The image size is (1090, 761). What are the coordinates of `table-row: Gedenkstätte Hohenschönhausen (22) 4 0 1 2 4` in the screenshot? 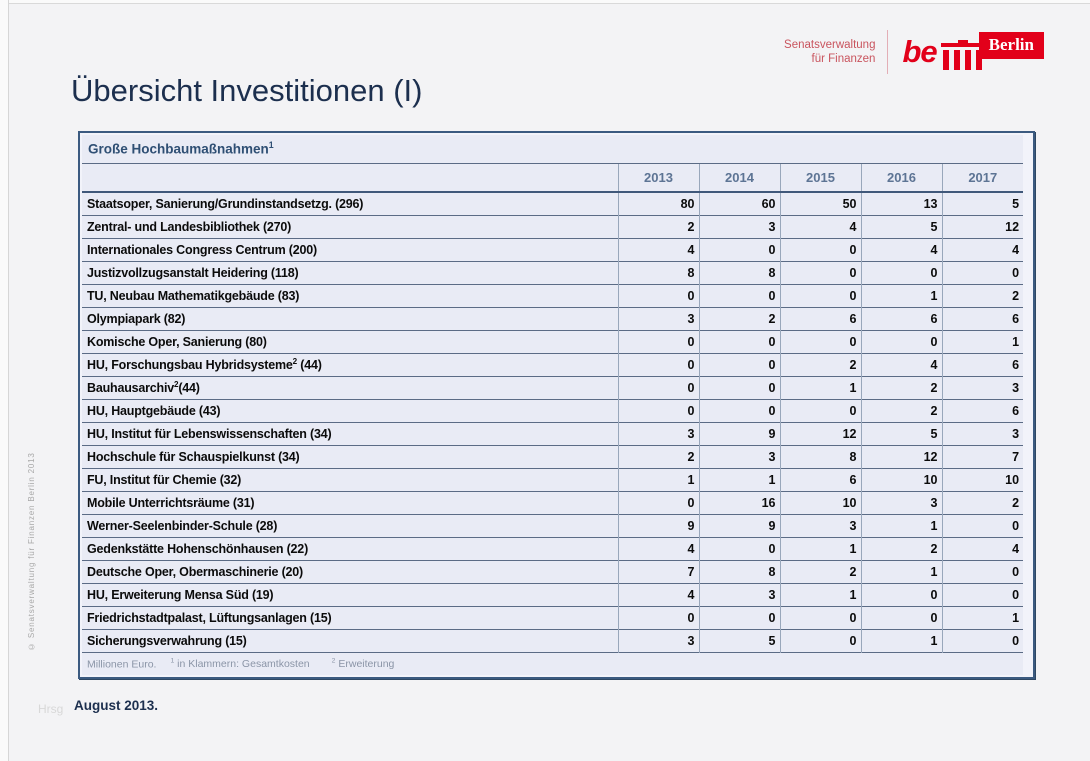 It's located at (553, 549).